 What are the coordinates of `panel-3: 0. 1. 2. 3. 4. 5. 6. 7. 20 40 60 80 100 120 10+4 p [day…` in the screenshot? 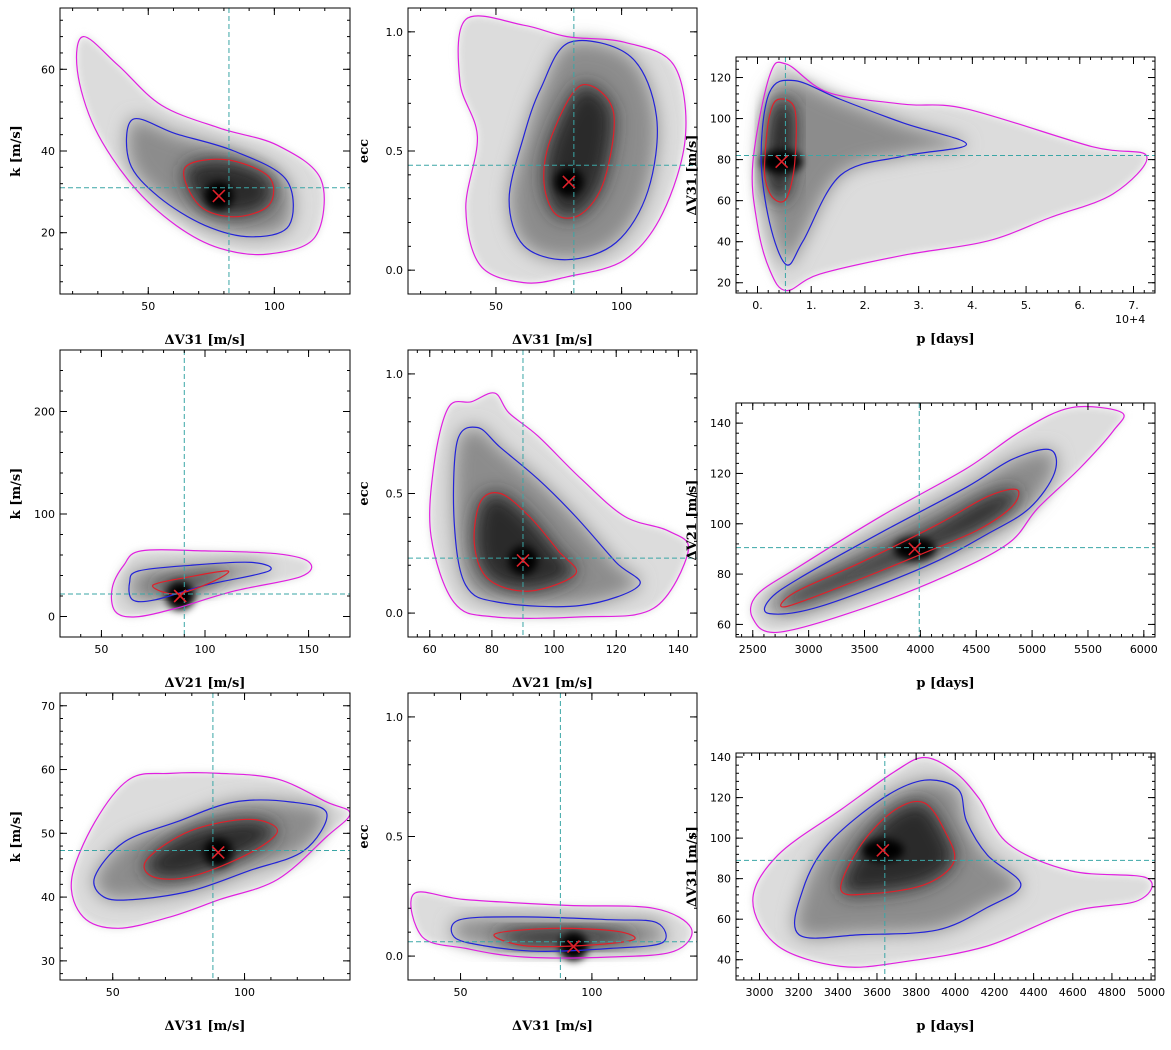 It's located at (920, 201).